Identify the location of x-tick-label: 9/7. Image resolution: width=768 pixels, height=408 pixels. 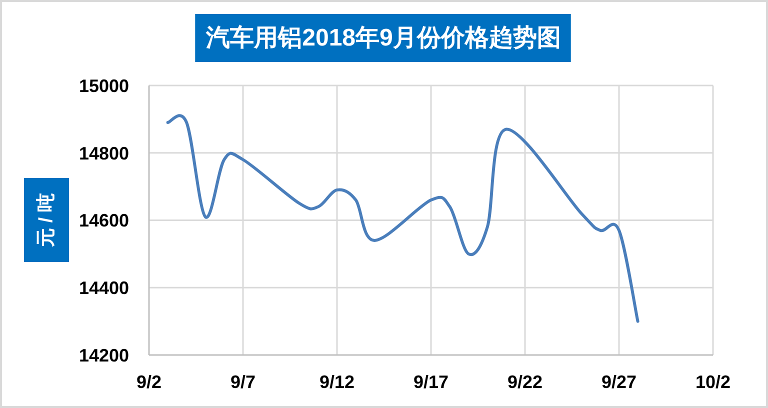
(243, 382).